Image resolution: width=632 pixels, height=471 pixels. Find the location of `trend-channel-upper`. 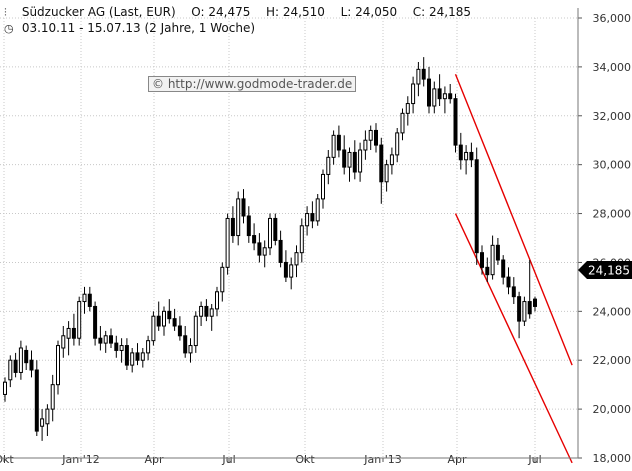

trend-channel-upper is located at coordinates (513, 219).